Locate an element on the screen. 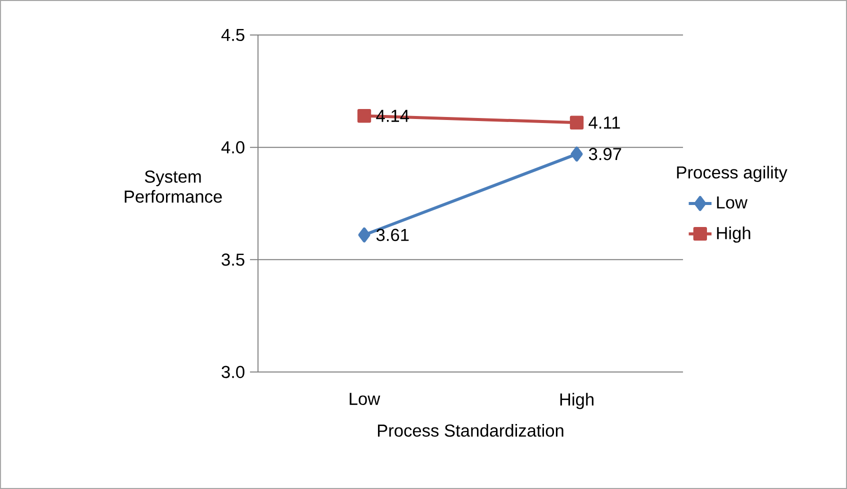 Image resolution: width=847 pixels, height=489 pixels. y-axis-title: System Performance is located at coordinates (173, 186).